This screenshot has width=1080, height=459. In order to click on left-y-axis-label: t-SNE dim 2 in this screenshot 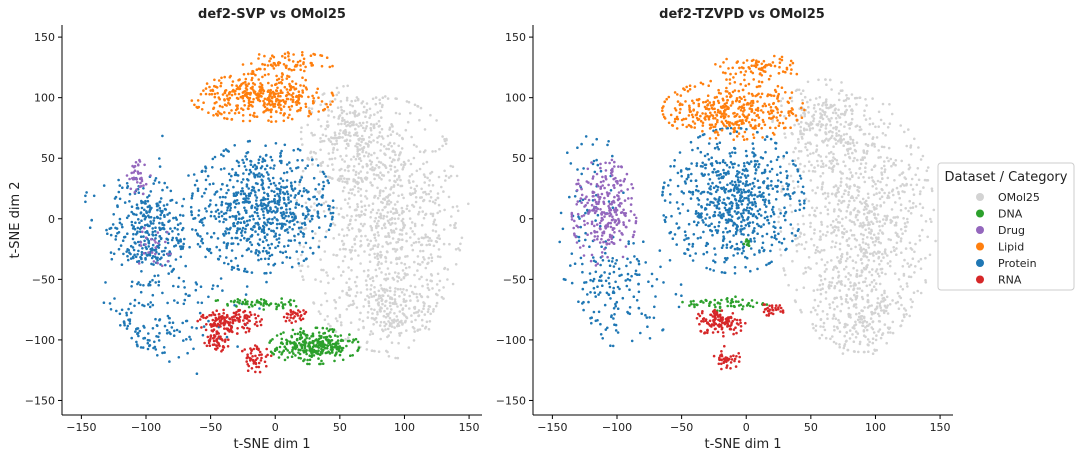, I will do `click(15, 219)`.